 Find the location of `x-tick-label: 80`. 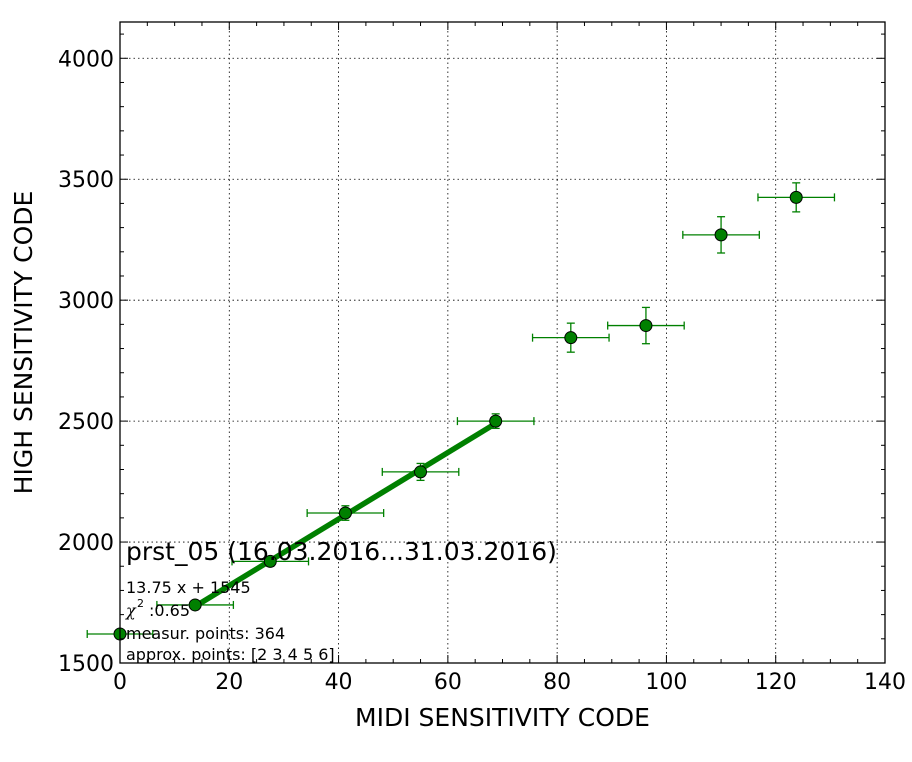

x-tick-label: 80 is located at coordinates (557, 682).